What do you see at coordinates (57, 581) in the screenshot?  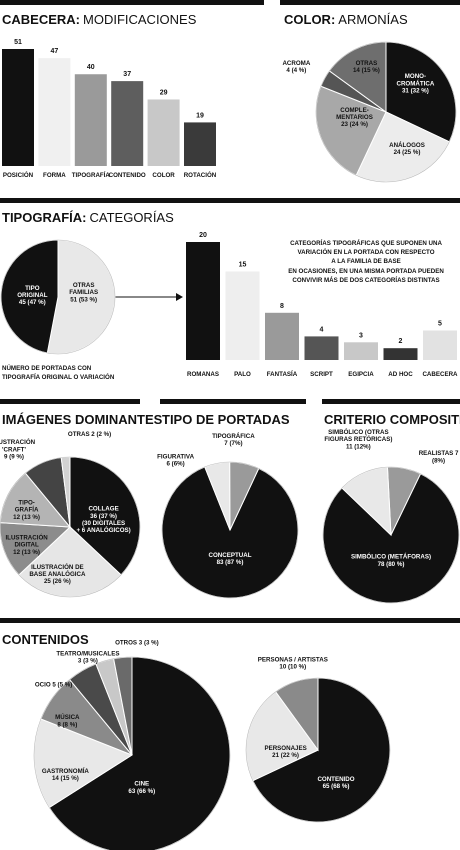 I see `imagenes-slice-label: 25 (26 %)` at bounding box center [57, 581].